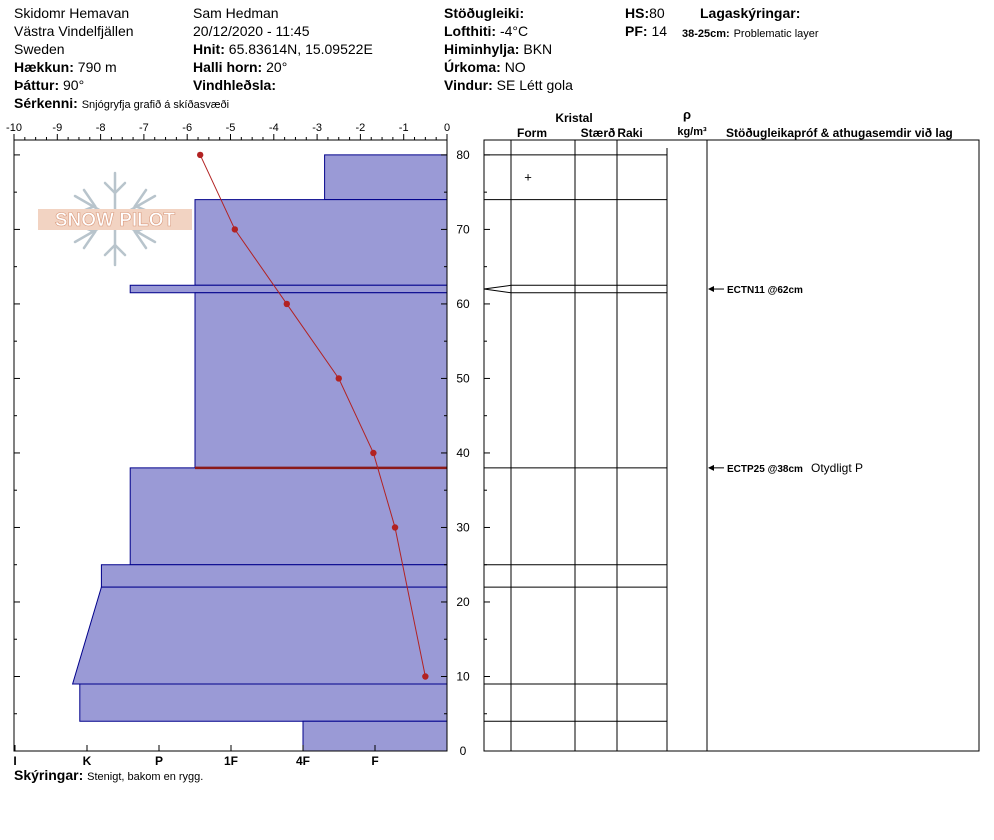 The image size is (994, 840). What do you see at coordinates (404, 128) in the screenshot?
I see `temp-tick-label: -1` at bounding box center [404, 128].